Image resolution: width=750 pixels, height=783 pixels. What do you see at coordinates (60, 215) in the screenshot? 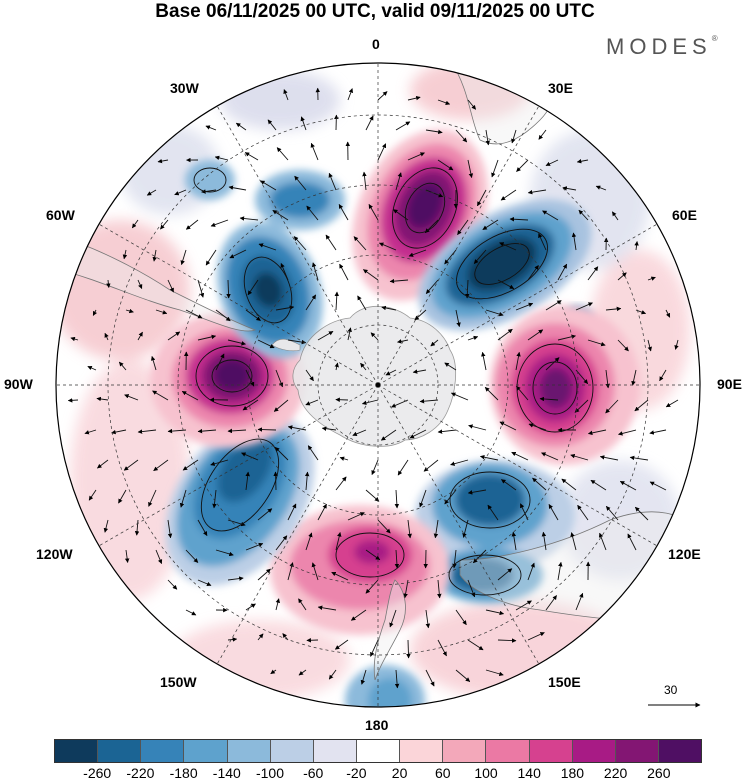
I see `lon-label-60w: 60W` at bounding box center [60, 215].